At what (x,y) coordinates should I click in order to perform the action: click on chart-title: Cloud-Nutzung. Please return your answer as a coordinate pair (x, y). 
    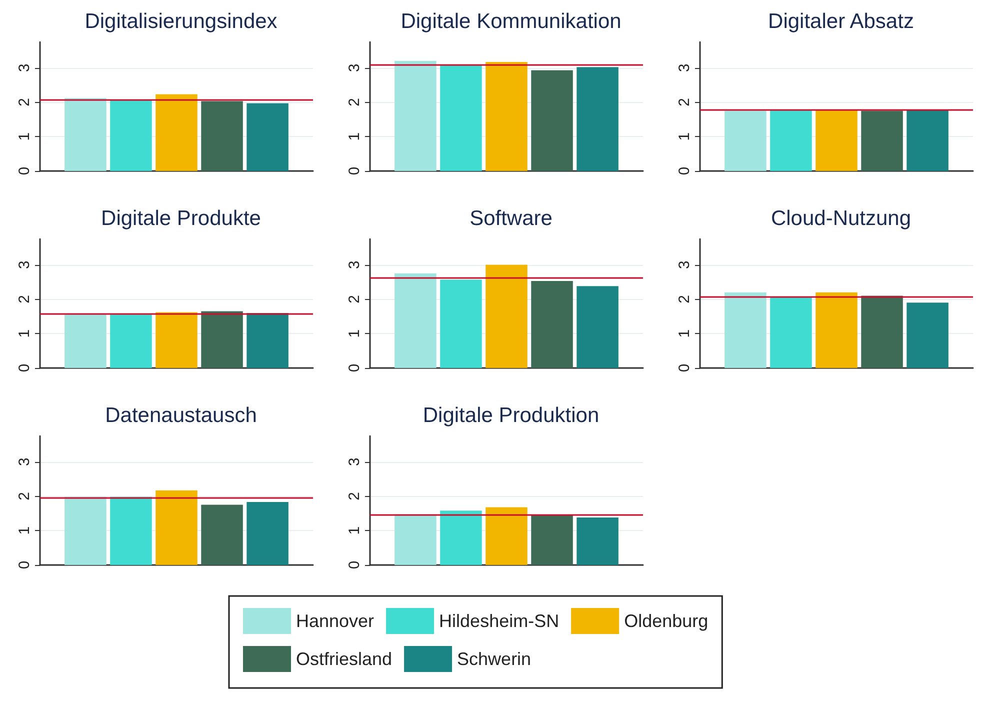
    Looking at the image, I should click on (841, 218).